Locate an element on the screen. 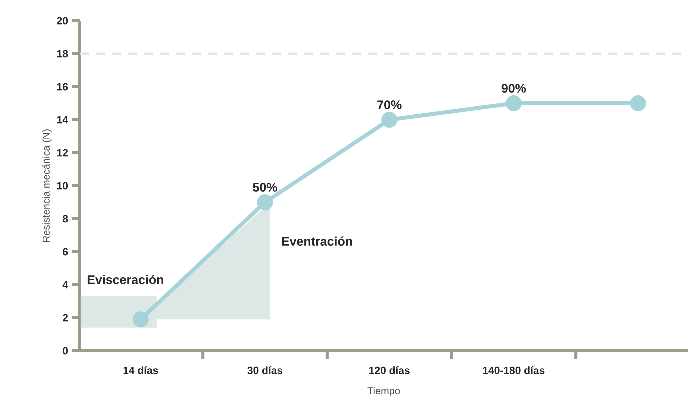  y-tick-label: 0 is located at coordinates (65, 351).